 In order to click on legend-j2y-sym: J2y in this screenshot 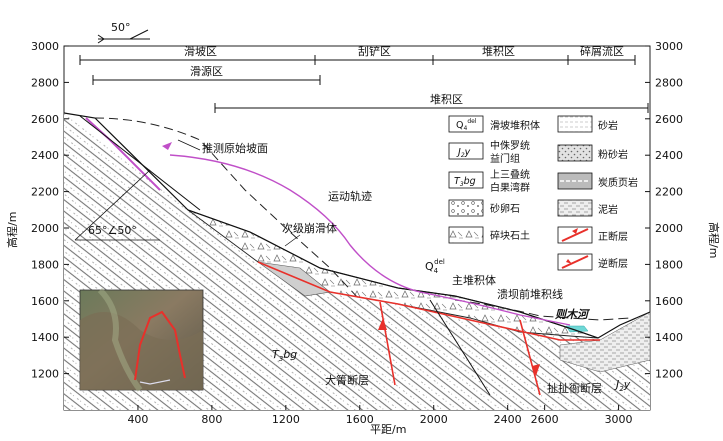, I will do `click(463, 153)`.